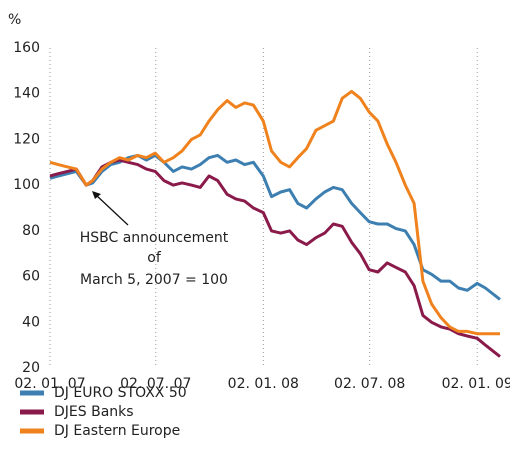  I want to click on x-tick-label: 02. 01. 08, so click(263, 384).